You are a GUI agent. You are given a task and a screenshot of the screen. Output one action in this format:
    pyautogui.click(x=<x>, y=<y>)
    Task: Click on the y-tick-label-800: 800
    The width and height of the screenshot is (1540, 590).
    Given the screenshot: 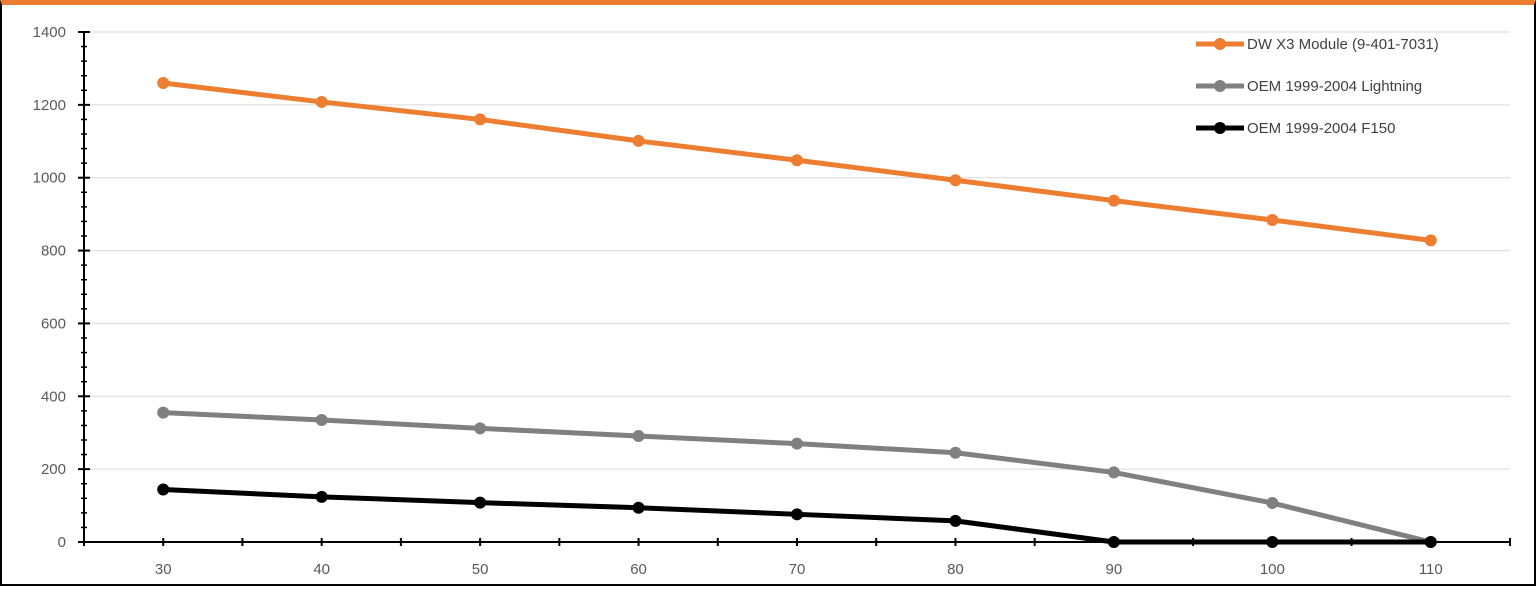 What is the action you would take?
    pyautogui.click(x=53, y=251)
    